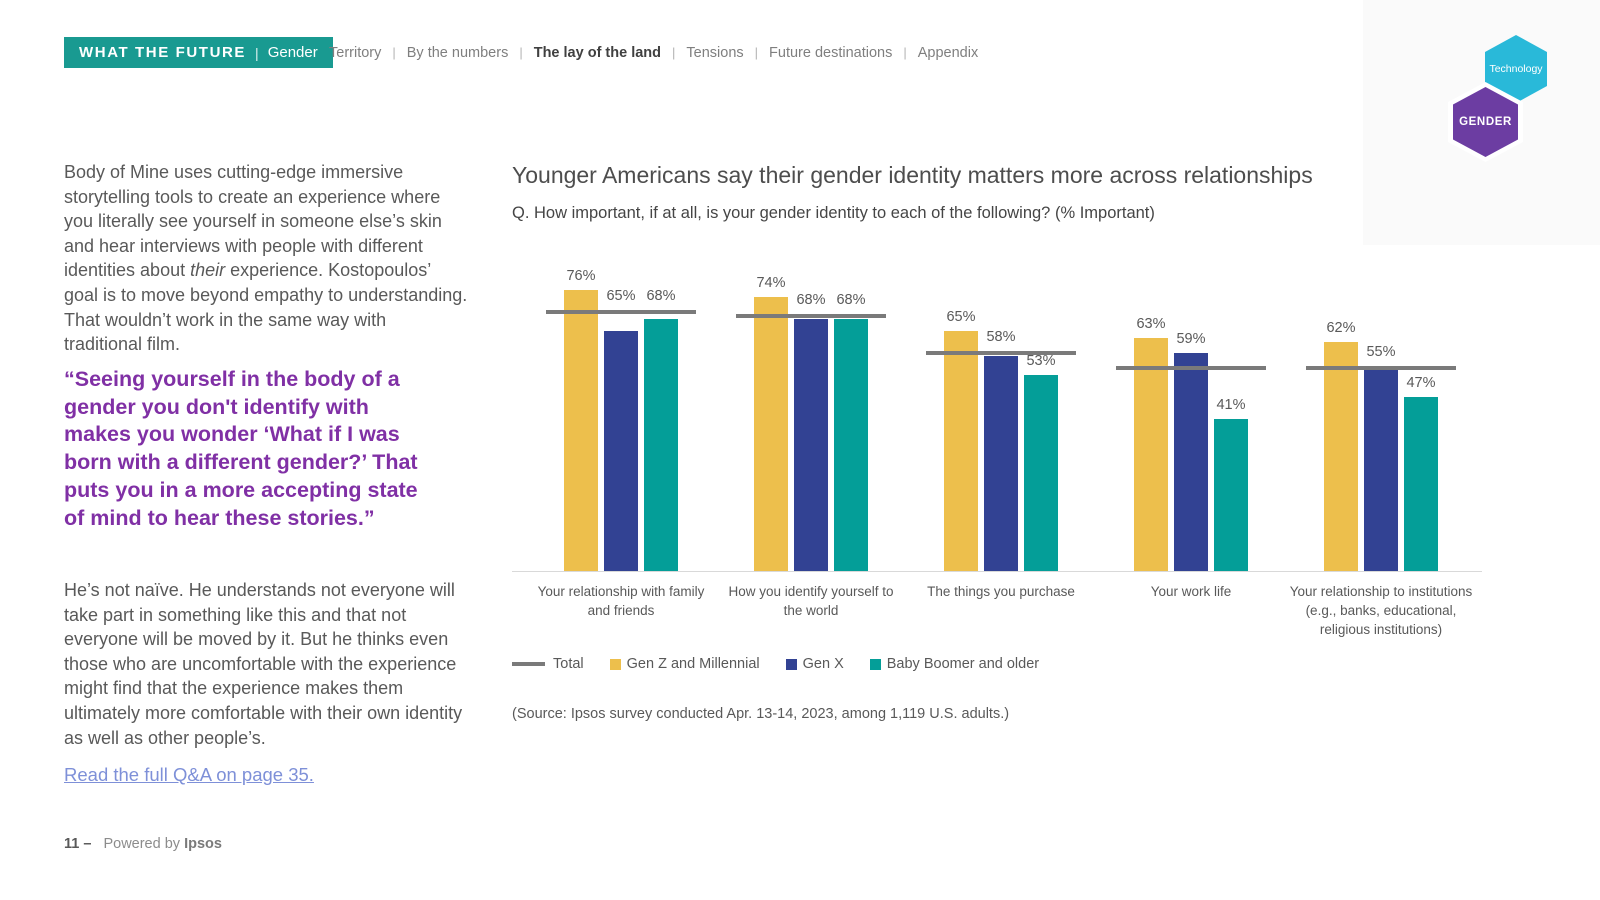  I want to click on ipsos-brand: Ipsos, so click(203, 844).